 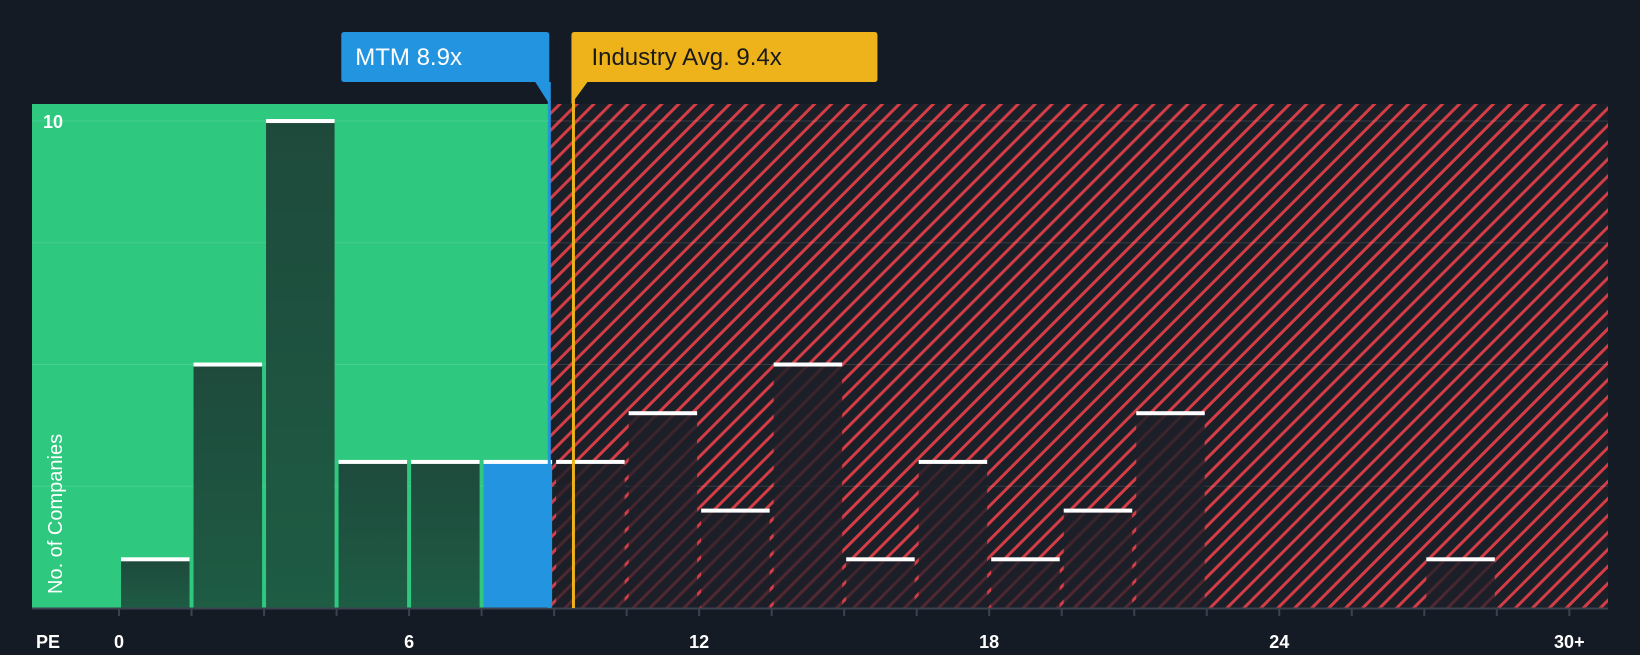 What do you see at coordinates (686, 57) in the screenshot?
I see `industry-callout-label: Industry Avg. 9.4x` at bounding box center [686, 57].